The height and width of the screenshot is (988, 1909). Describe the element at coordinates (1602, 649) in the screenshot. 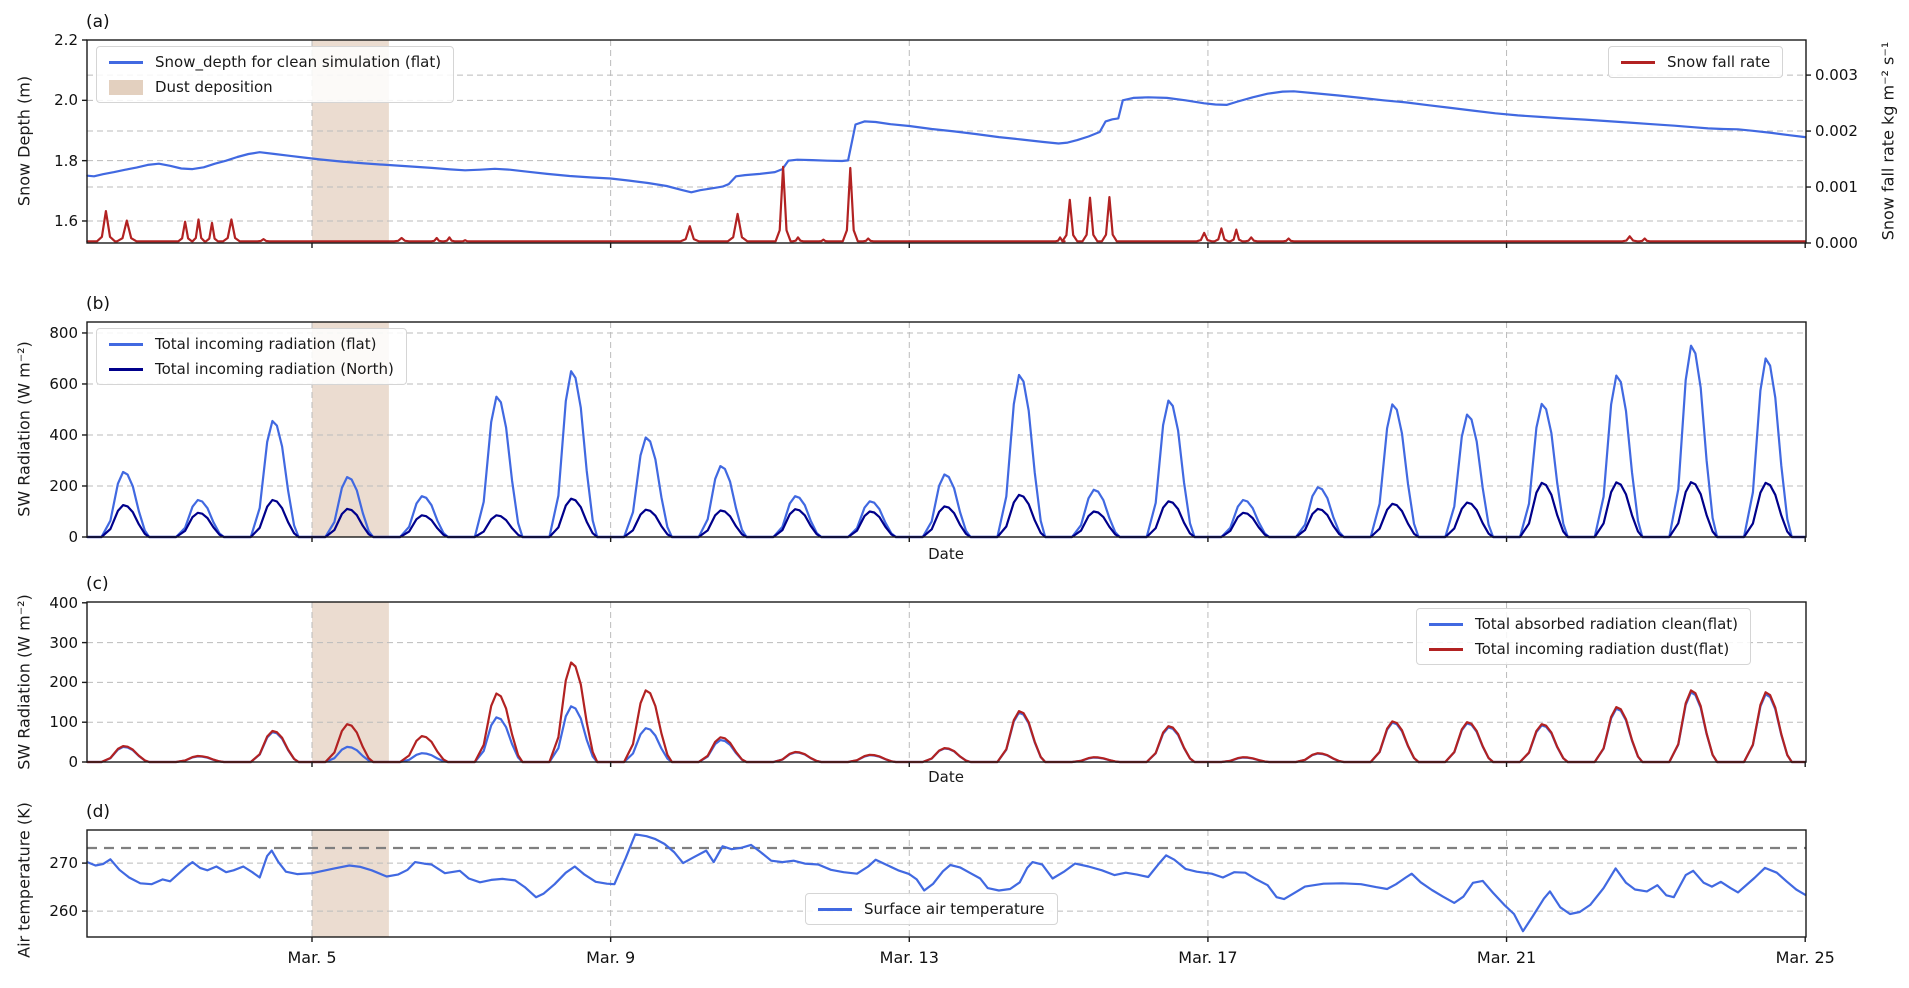

I see `legend-label: Total incoming radiation dust(flat)` at that location.